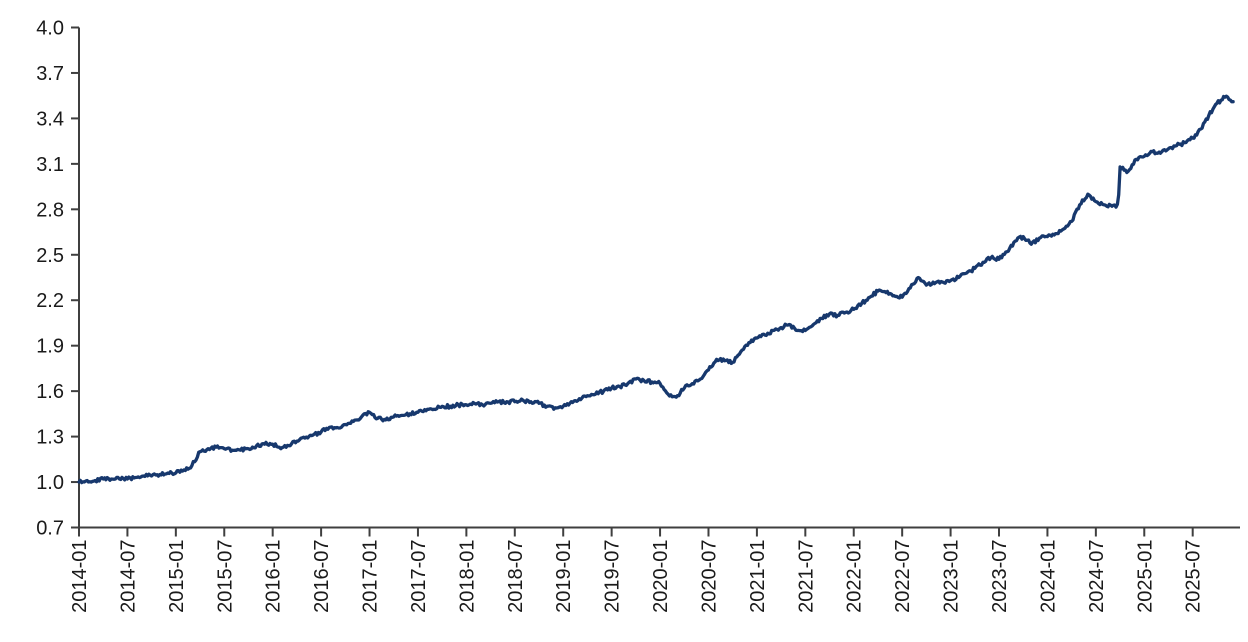 The image size is (1248, 642). I want to click on y-tick-label: 4.0, so click(50, 29).